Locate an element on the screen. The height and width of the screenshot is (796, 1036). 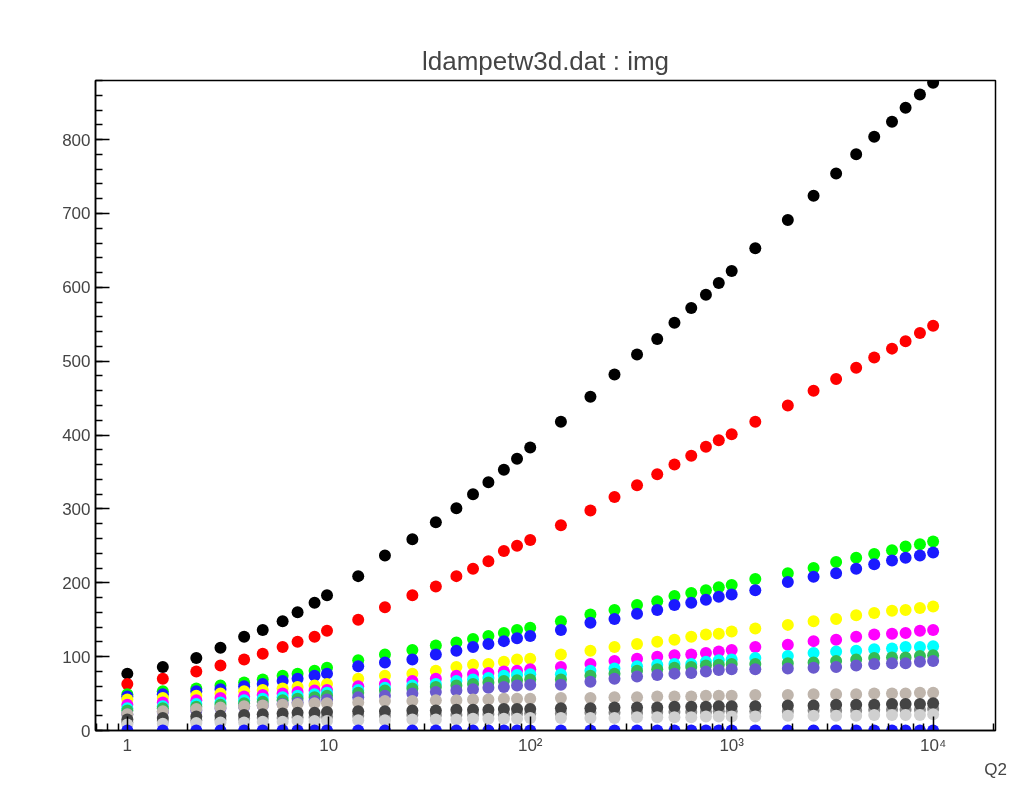
y-tick-label: 0 is located at coordinates (86, 731).